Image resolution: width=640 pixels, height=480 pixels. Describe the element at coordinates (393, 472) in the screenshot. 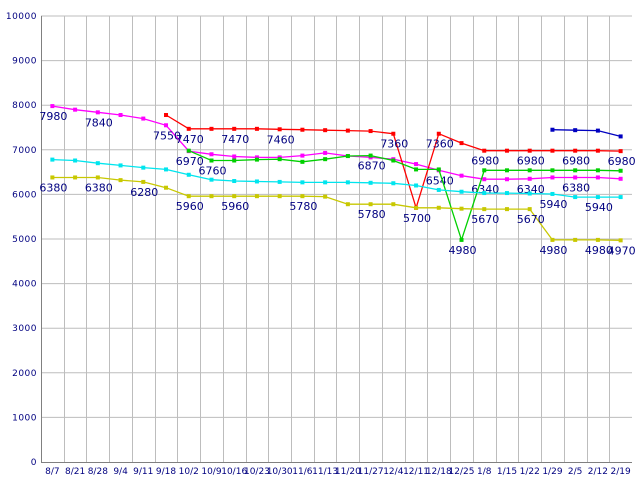

I see `x-axis-tick-label: 12/4` at that location.